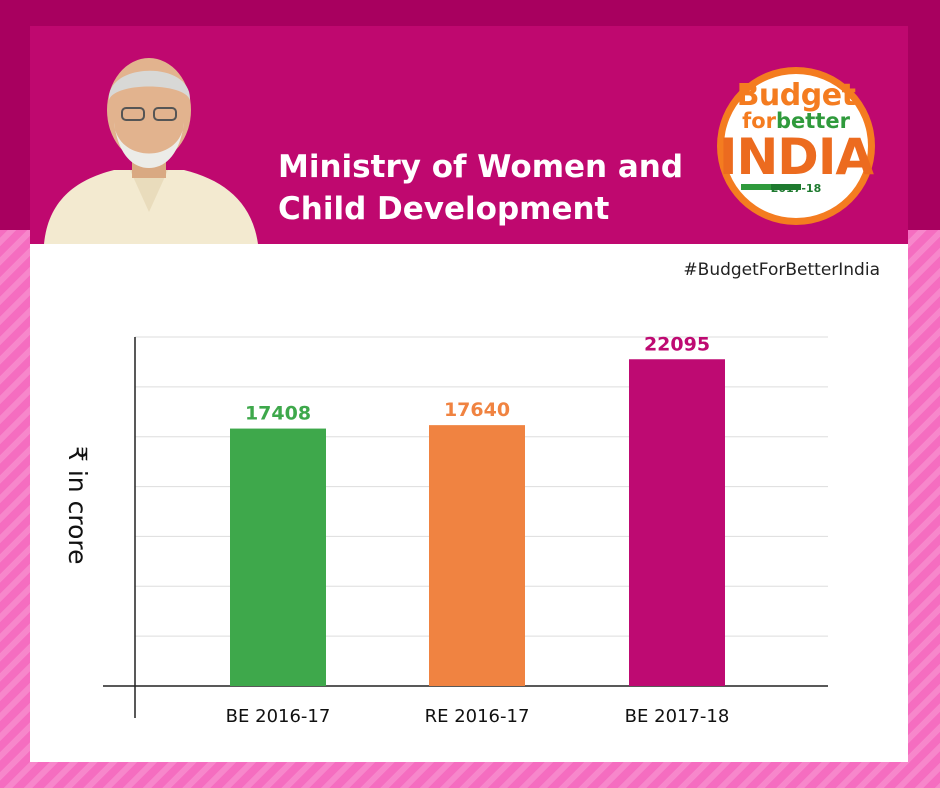 This screenshot has height=788, width=940. Describe the element at coordinates (481, 167) in the screenshot. I see `title-line-1: Ministry of Women and` at that location.